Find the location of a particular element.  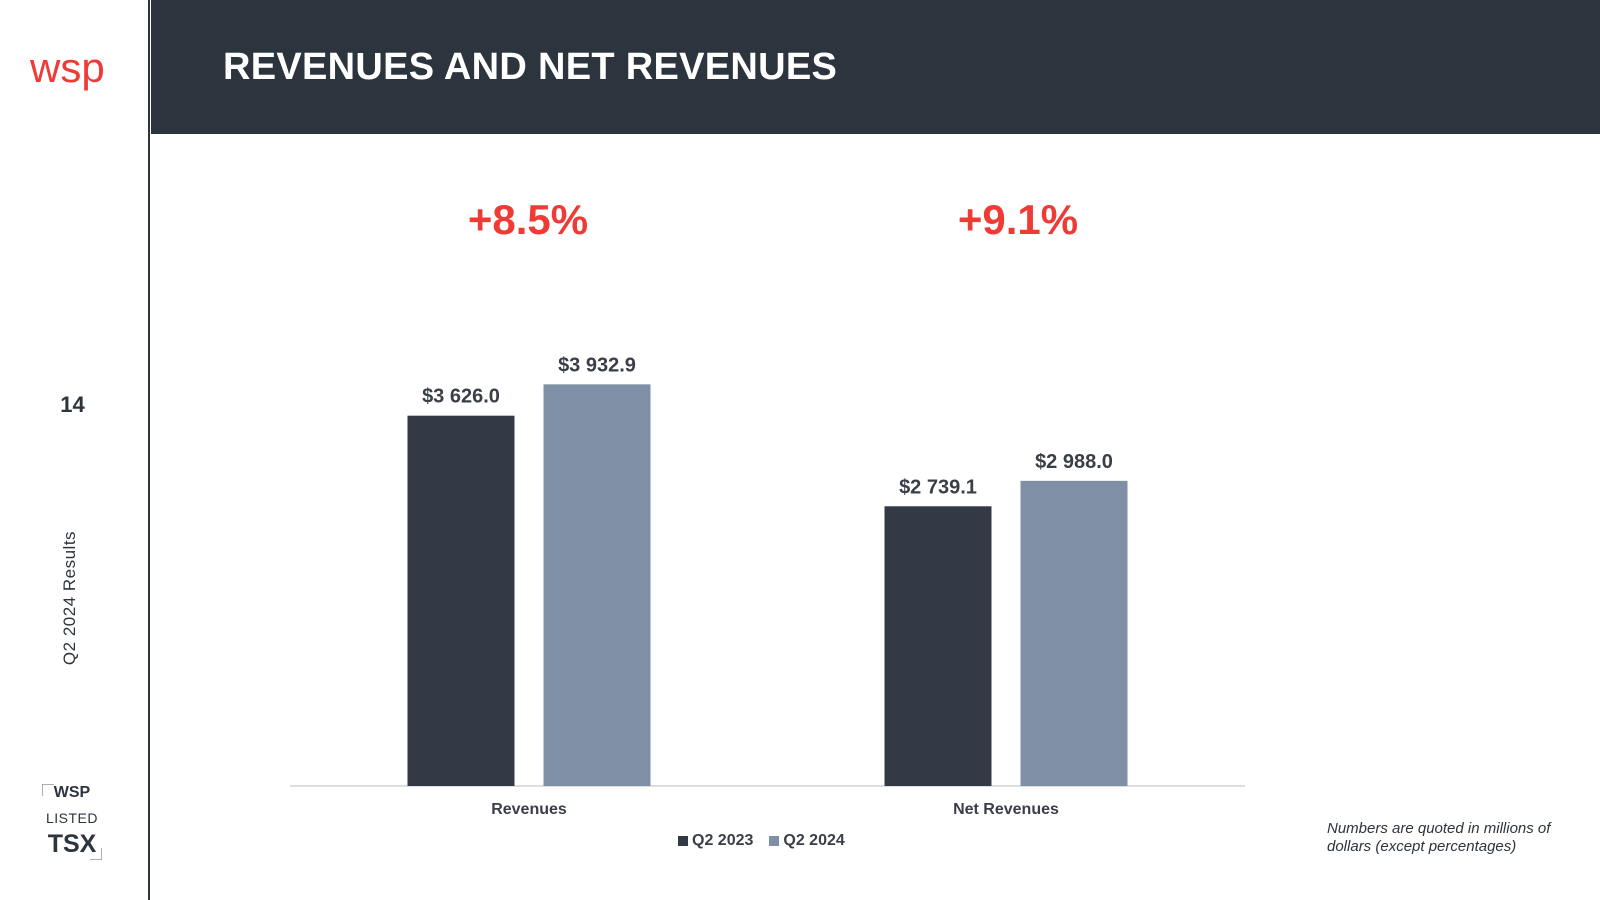

tsx-listed-badge: WSP LISTED TSX is located at coordinates (72, 822).